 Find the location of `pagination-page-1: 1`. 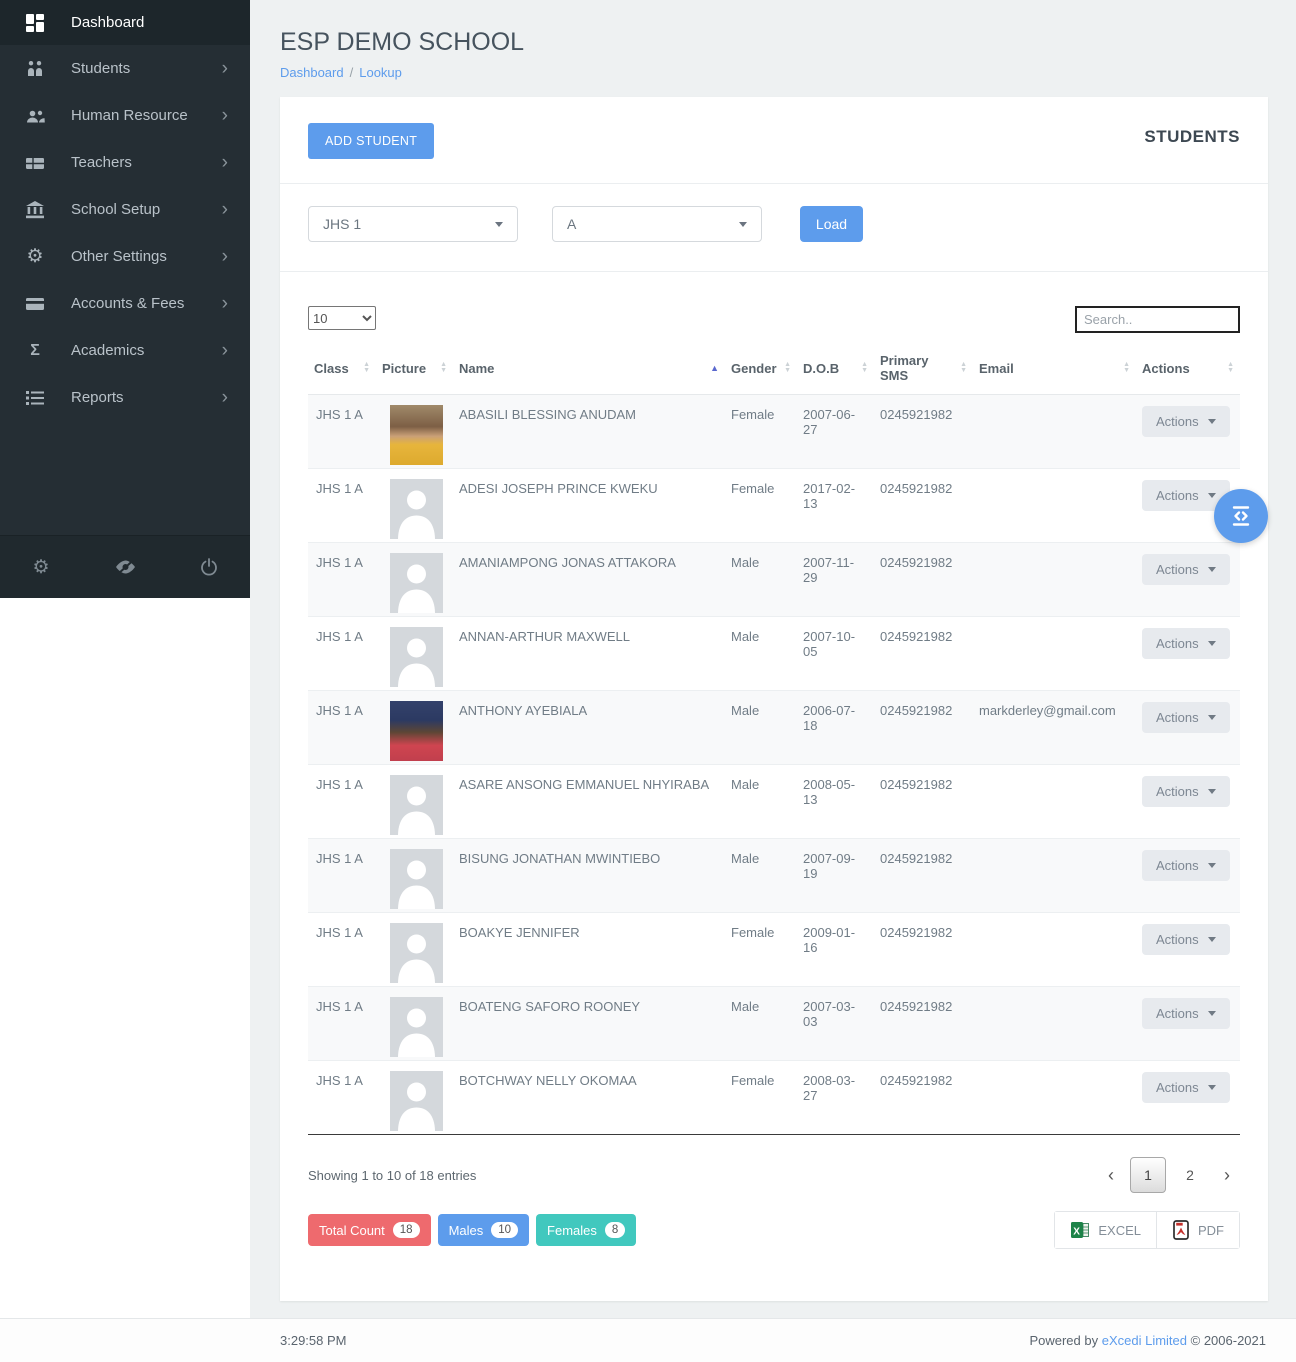

pagination-page-1: 1 is located at coordinates (1148, 1175).